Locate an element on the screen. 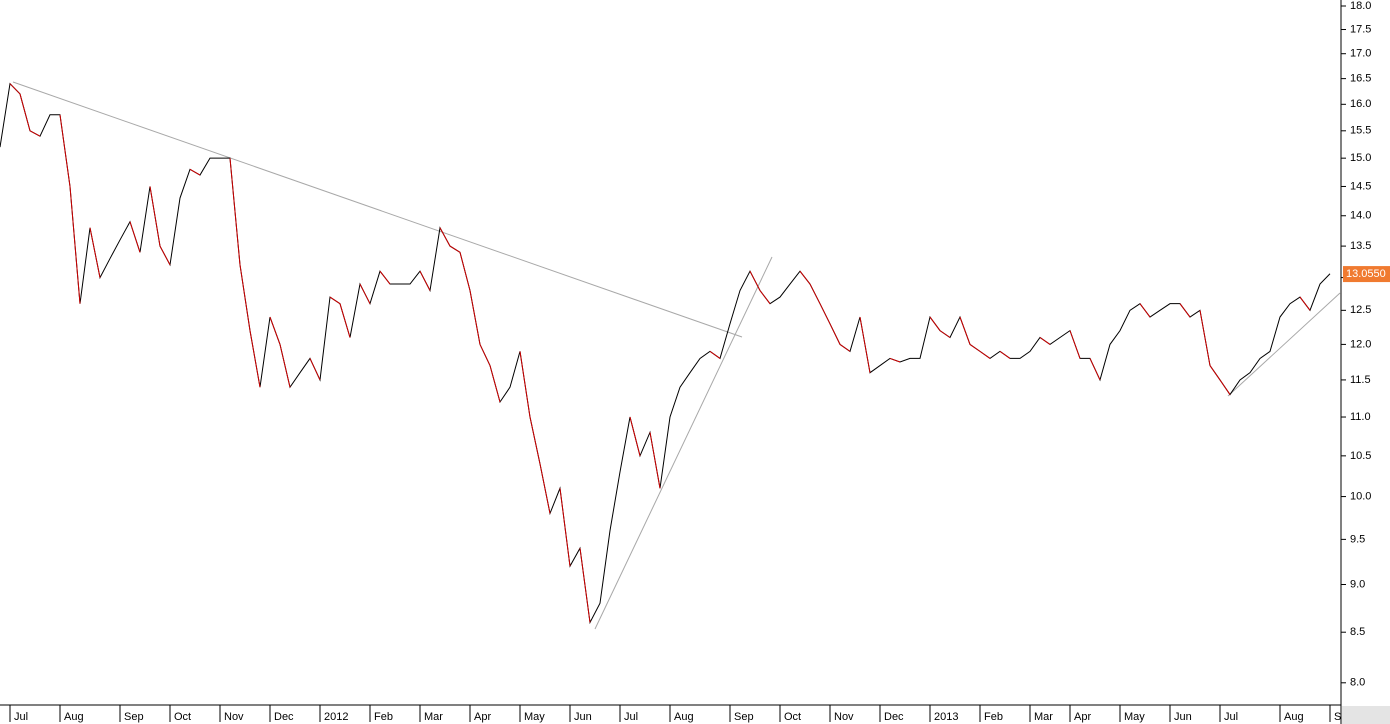 This screenshot has height=724, width=1390. last-price-box is located at coordinates (1366, 274).